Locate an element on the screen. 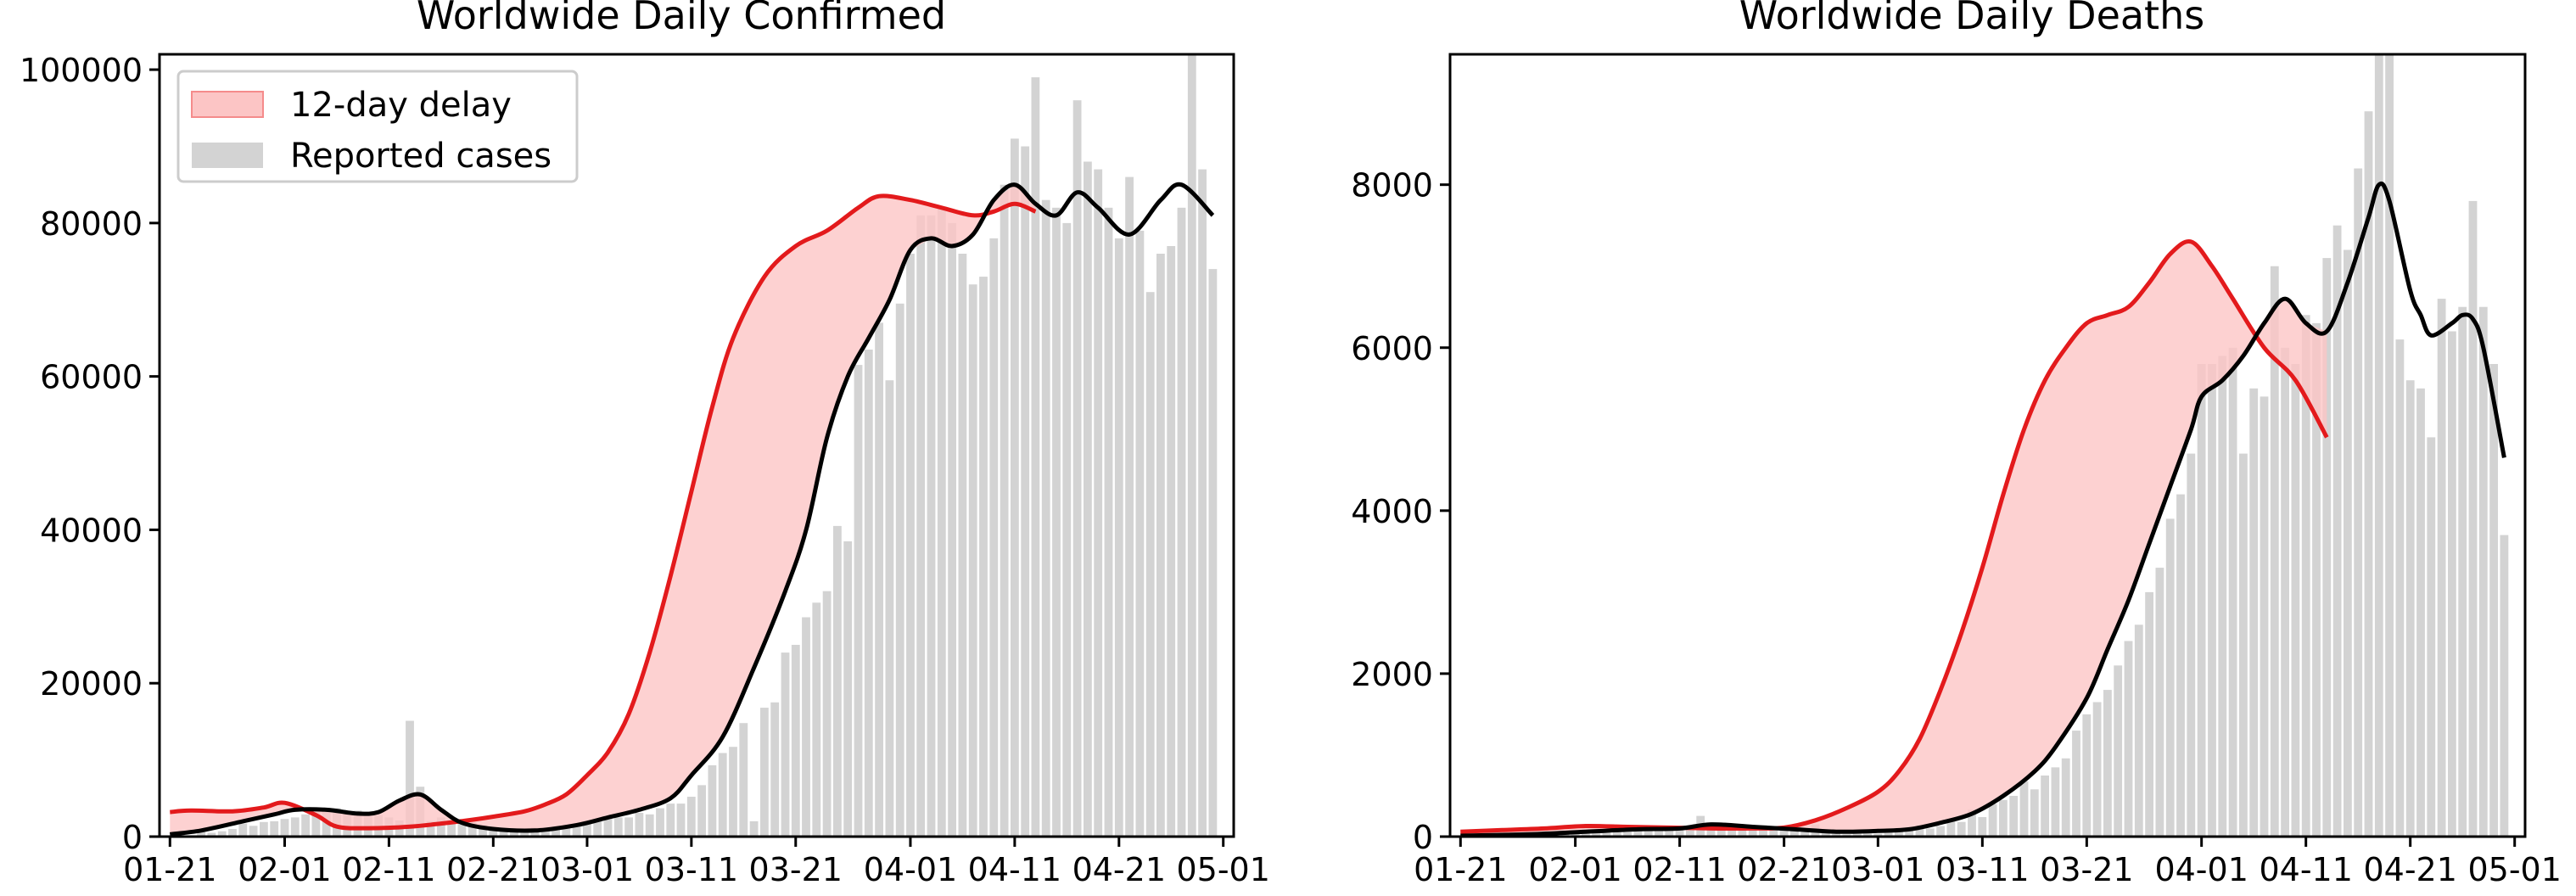 This screenshot has height=896, width=2576. confirmed-y-tick-label: 80000 is located at coordinates (92, 224).